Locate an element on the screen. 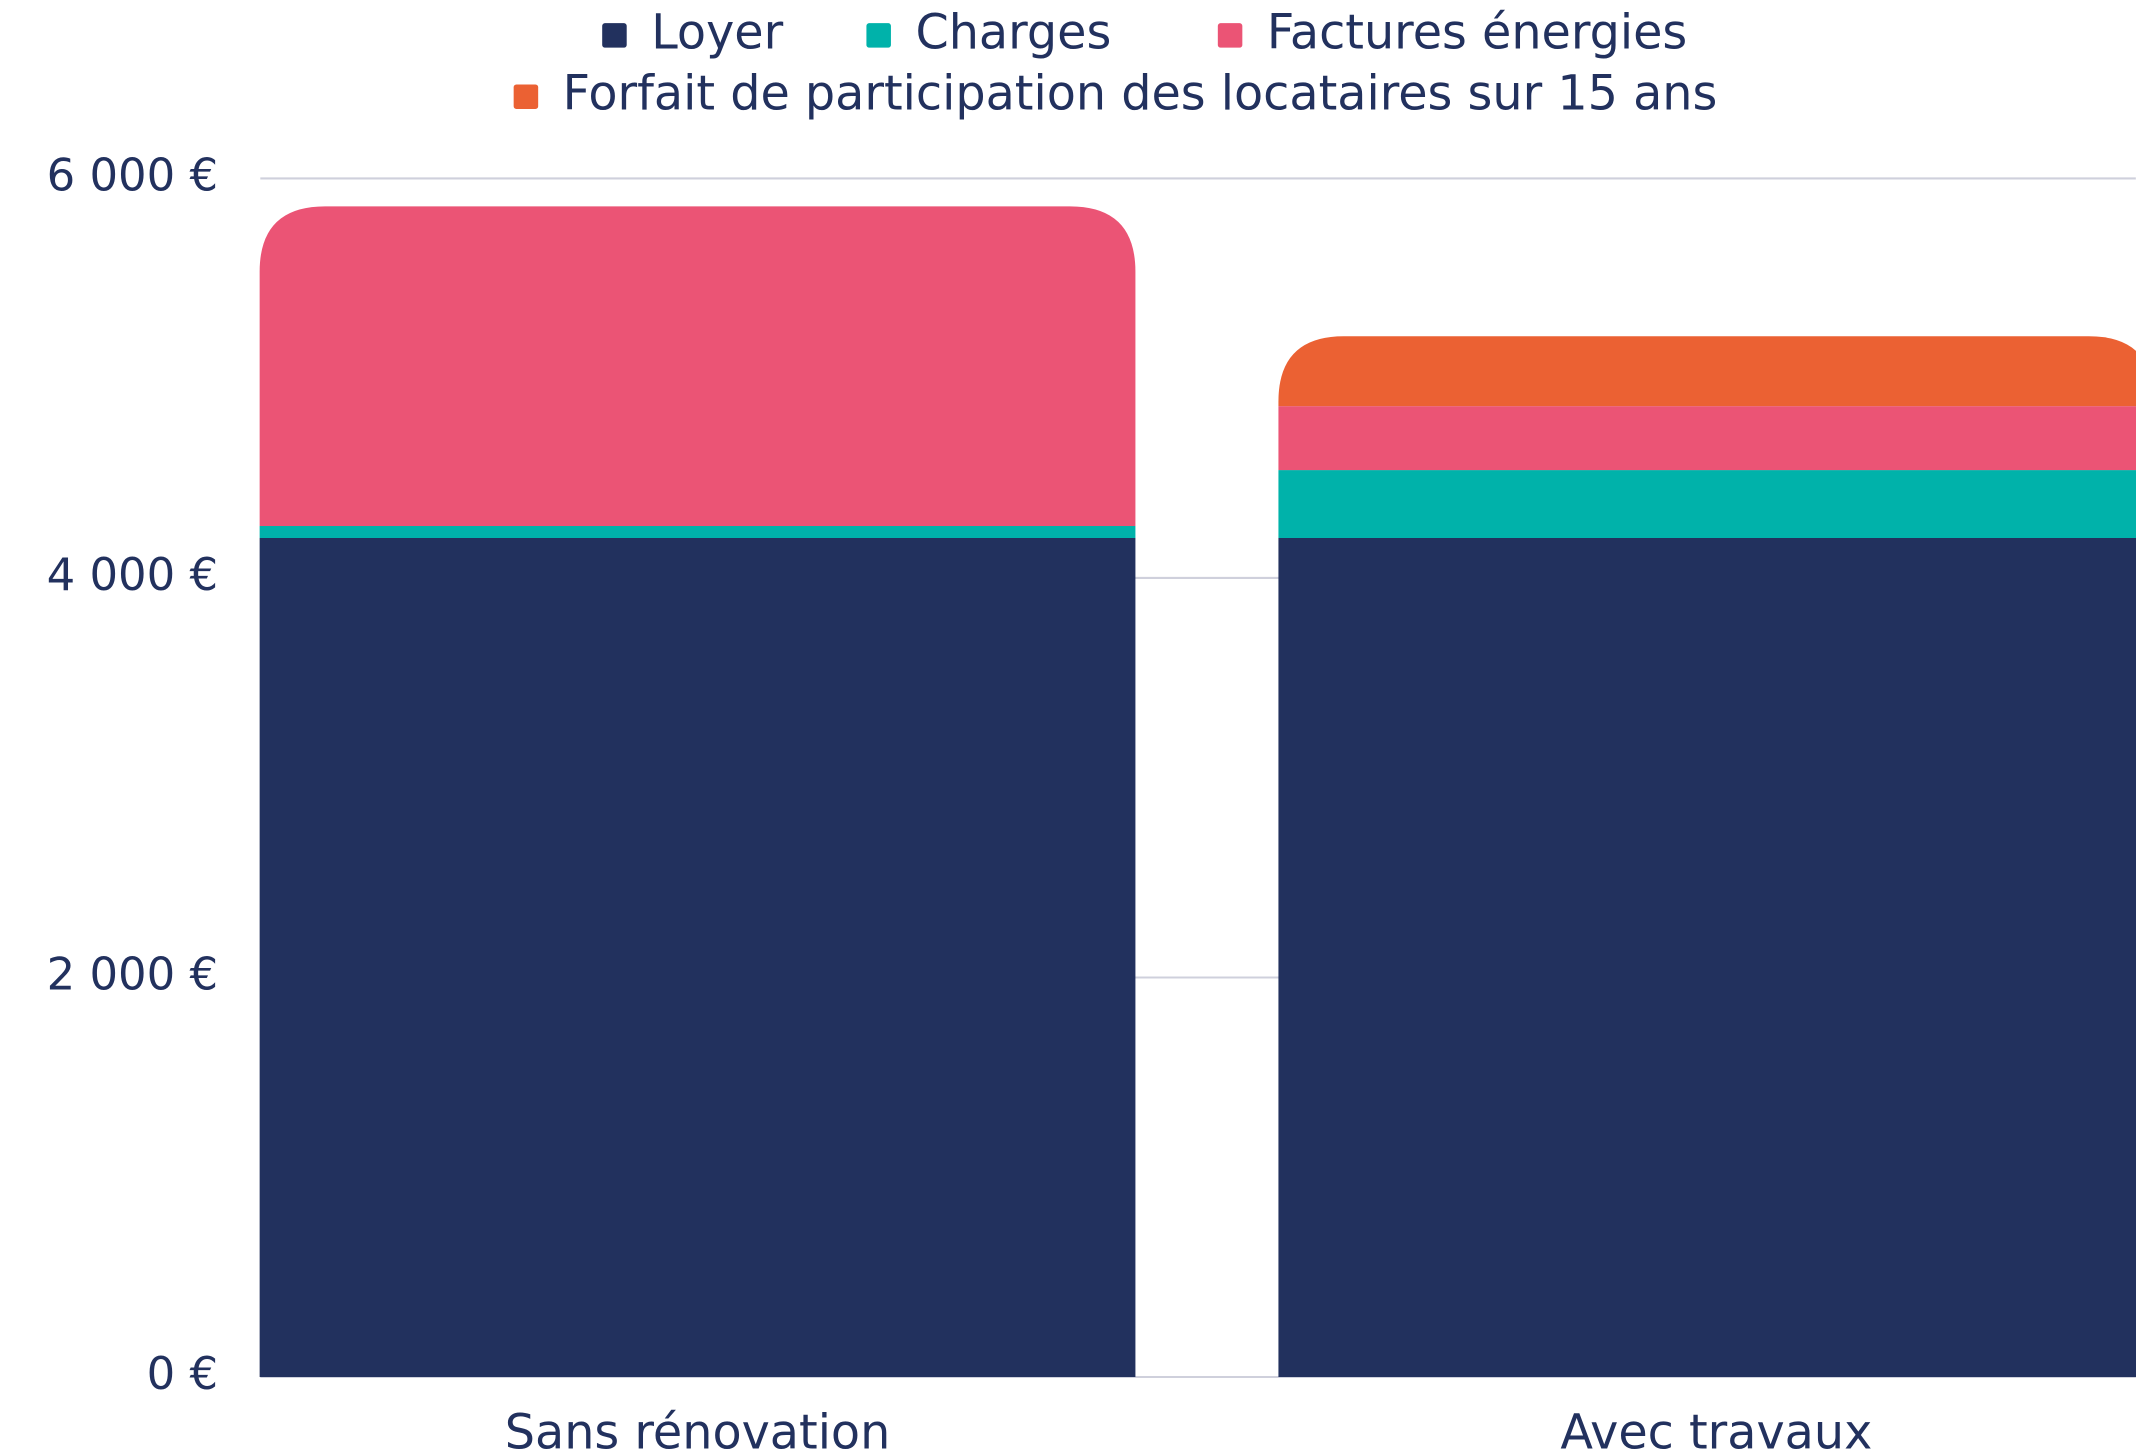 Image resolution: width=2136 pixels, height=1456 pixels. x-tick-label: Sans rénovation is located at coordinates (698, 1431).